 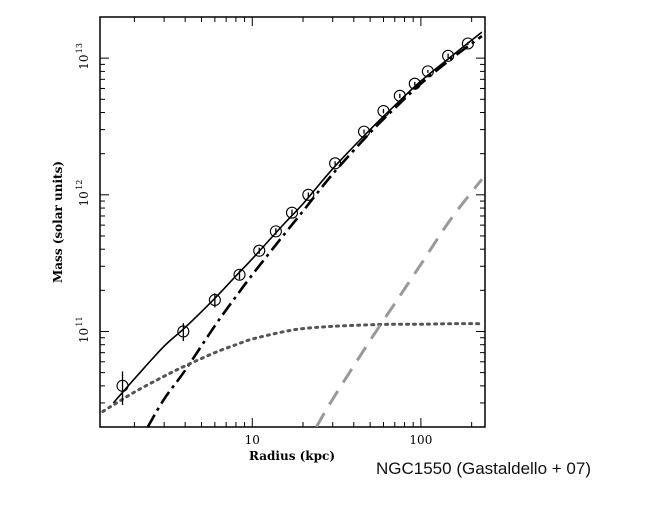 I want to click on series-line-dotted, so click(x=292, y=367).